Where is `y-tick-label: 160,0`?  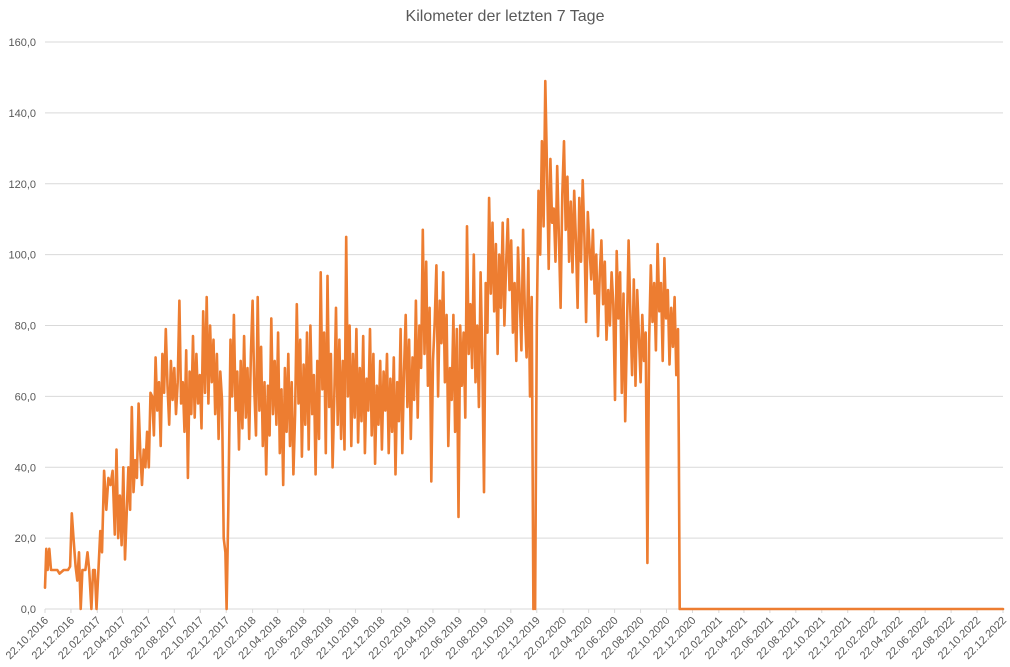
y-tick-label: 160,0 is located at coordinates (22, 43).